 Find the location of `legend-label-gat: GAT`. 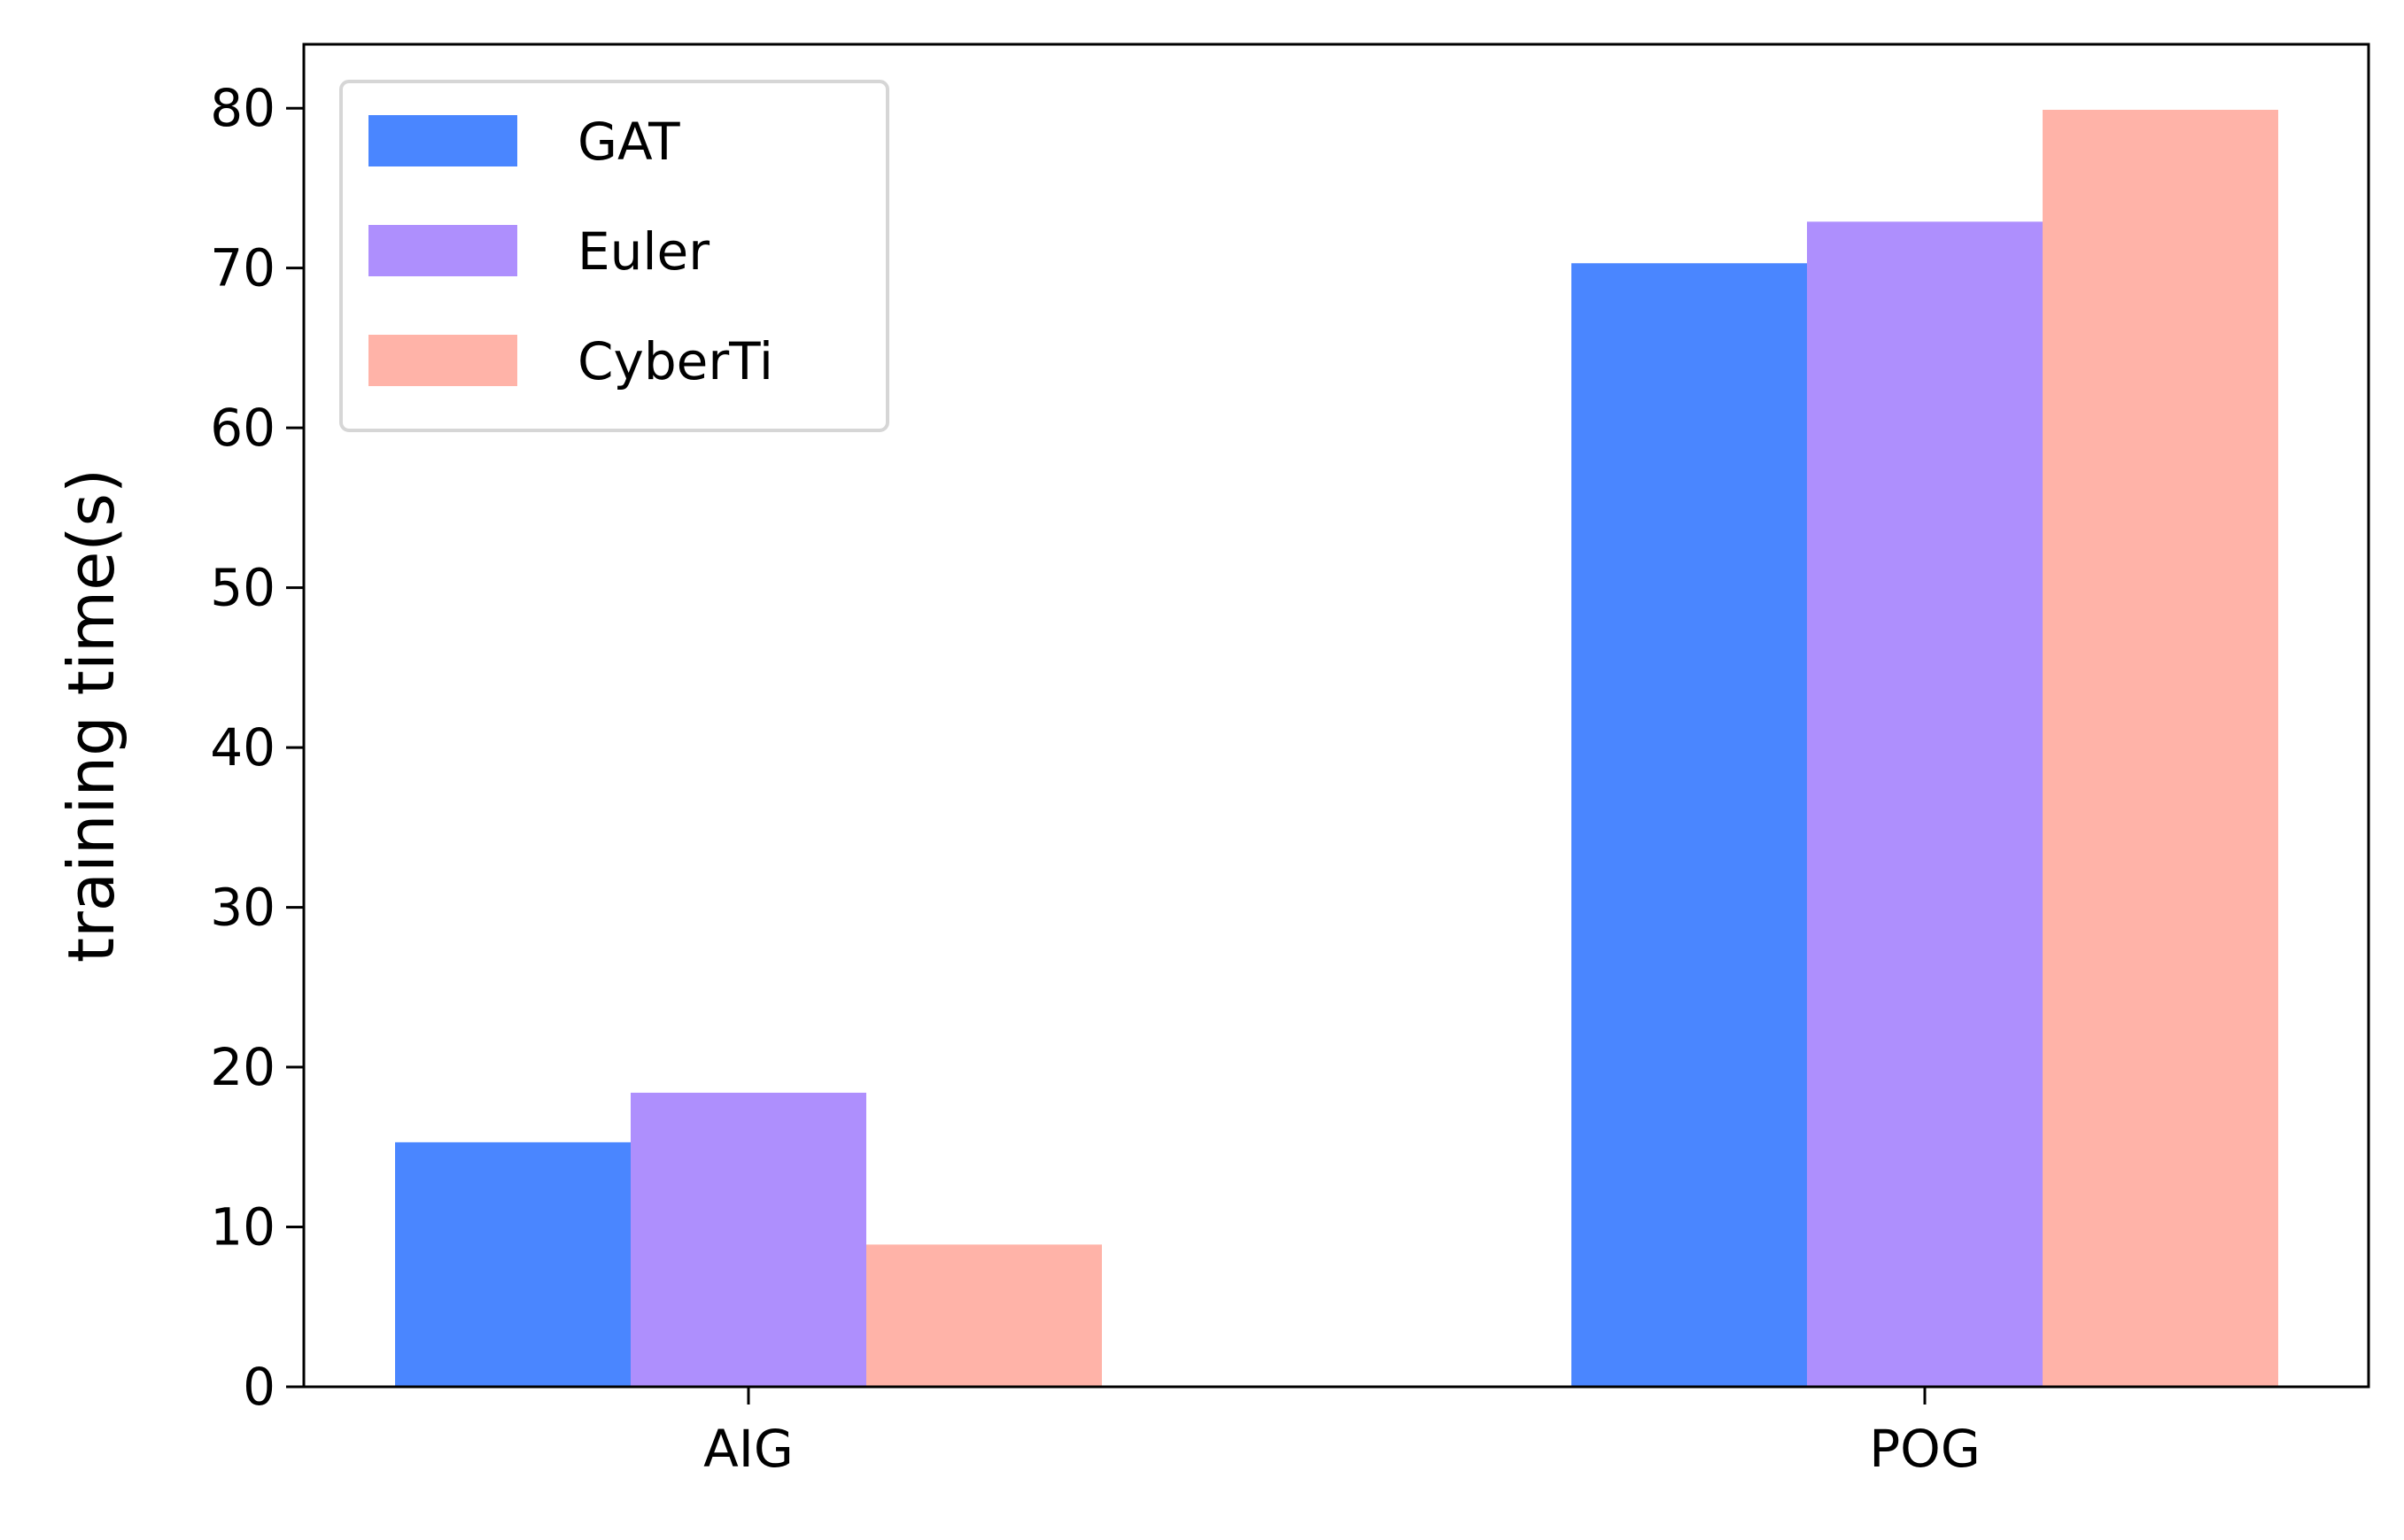

legend-label-gat: GAT is located at coordinates (629, 142).